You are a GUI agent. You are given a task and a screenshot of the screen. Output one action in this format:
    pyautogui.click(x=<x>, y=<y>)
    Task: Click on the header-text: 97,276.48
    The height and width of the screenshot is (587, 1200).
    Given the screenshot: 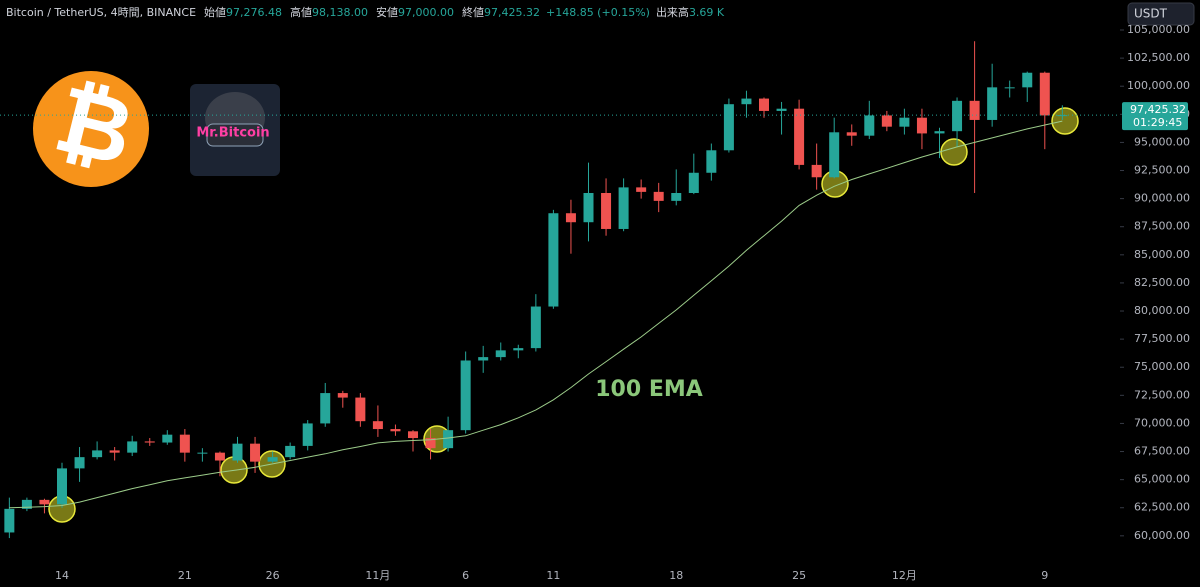 What is the action you would take?
    pyautogui.click(x=254, y=12)
    